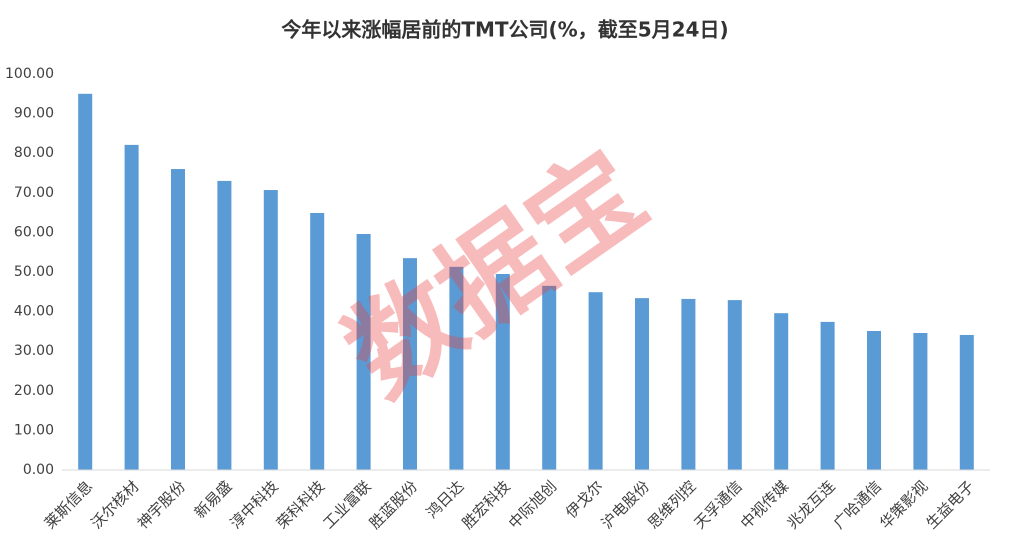 The width and height of the screenshot is (1009, 556). Describe the element at coordinates (34, 232) in the screenshot. I see `y-tick-label: 60.00` at that location.